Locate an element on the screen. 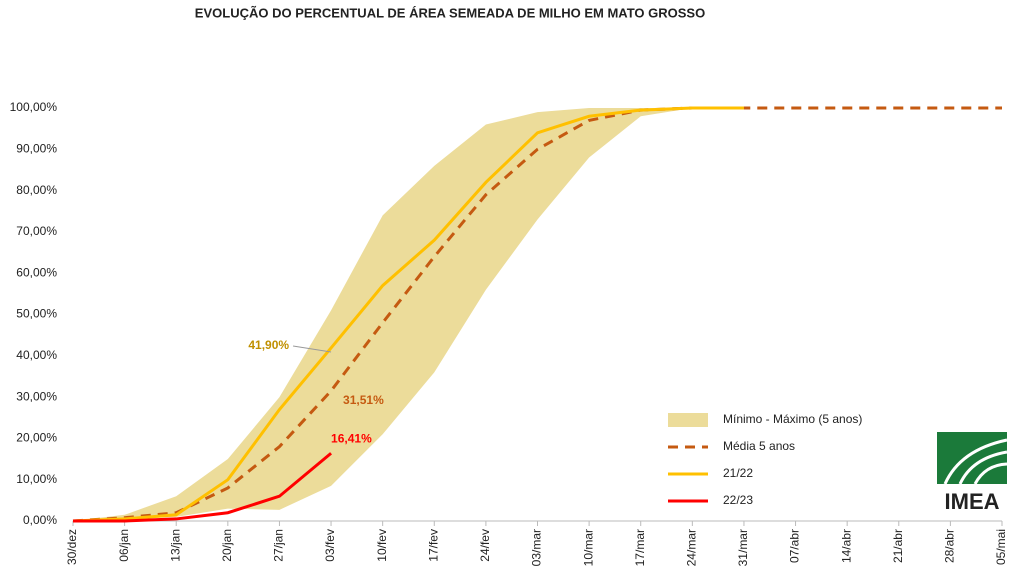 This screenshot has height=586, width=1024. x-tick-label: 27/jan is located at coordinates (279, 545).